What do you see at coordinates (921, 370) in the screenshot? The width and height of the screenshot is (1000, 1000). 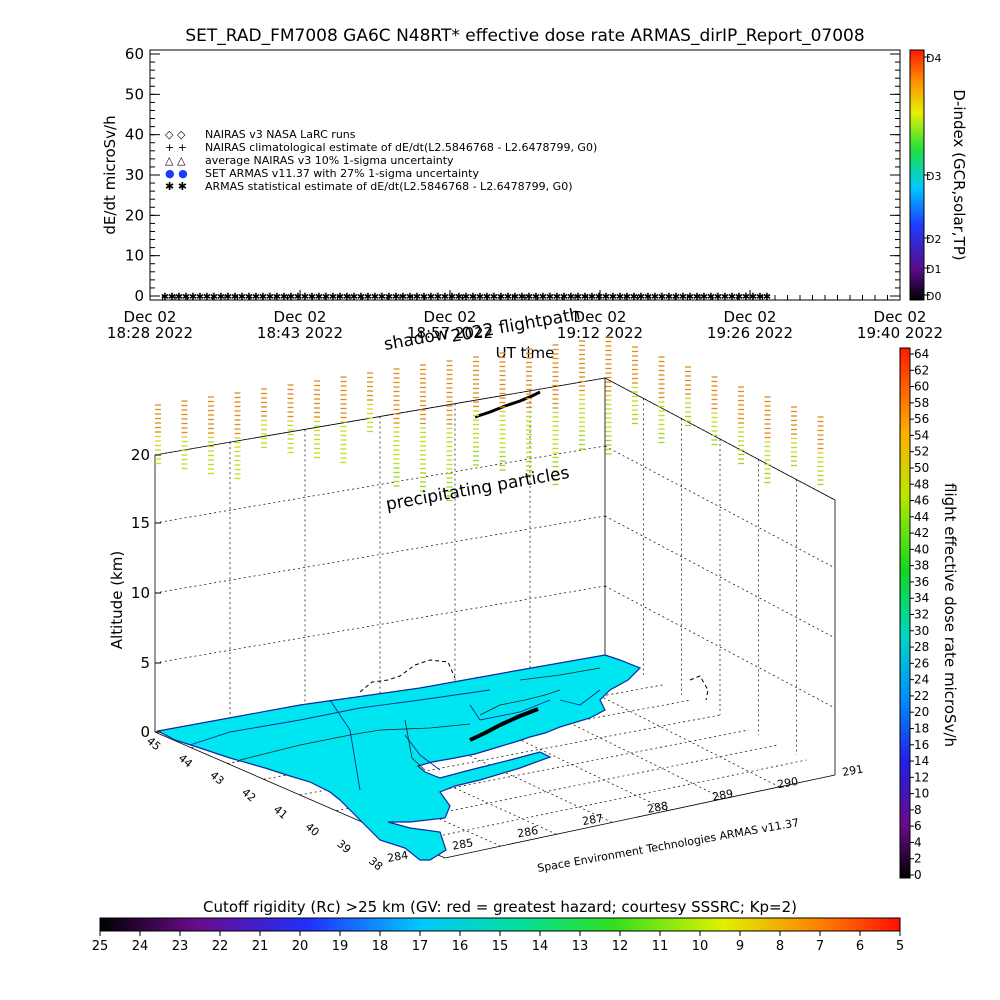 I see `dose-tick-label: 62` at bounding box center [921, 370].